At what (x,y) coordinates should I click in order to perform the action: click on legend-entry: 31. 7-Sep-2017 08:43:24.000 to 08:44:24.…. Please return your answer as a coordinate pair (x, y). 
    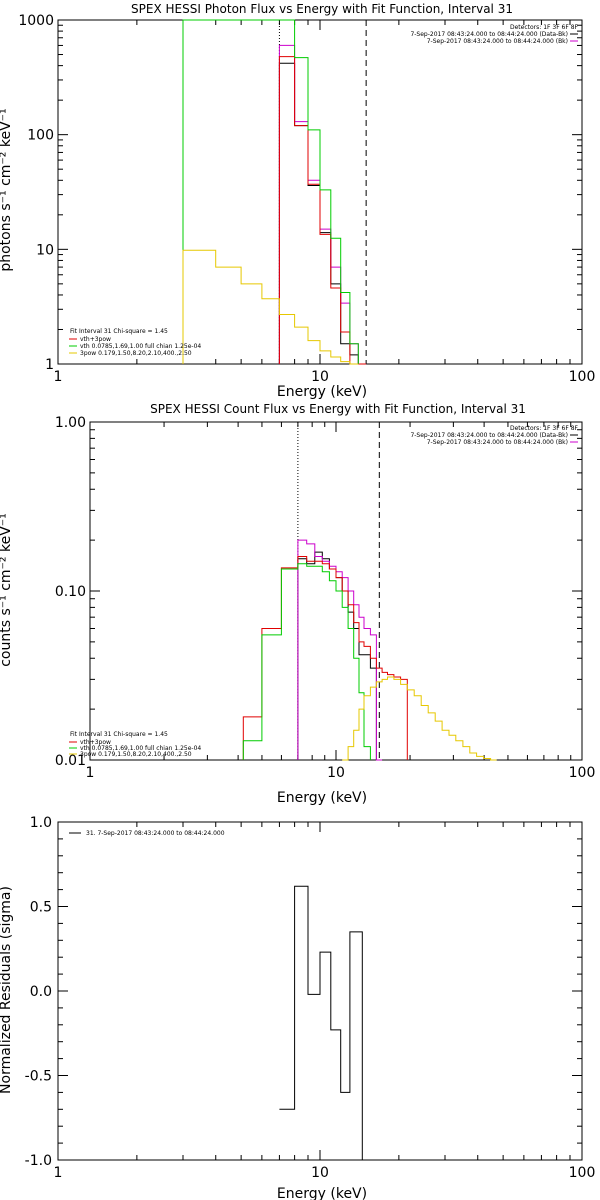
    Looking at the image, I should click on (155, 833).